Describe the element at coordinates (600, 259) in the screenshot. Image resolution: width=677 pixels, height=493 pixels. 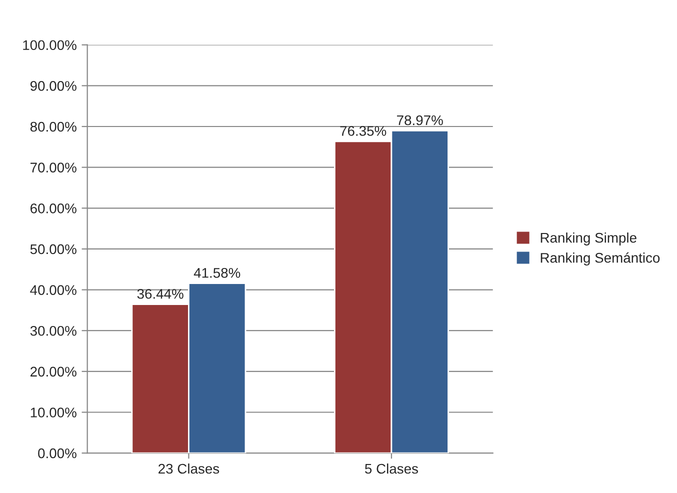
I see `legend-label: Ranking Semántico` at that location.